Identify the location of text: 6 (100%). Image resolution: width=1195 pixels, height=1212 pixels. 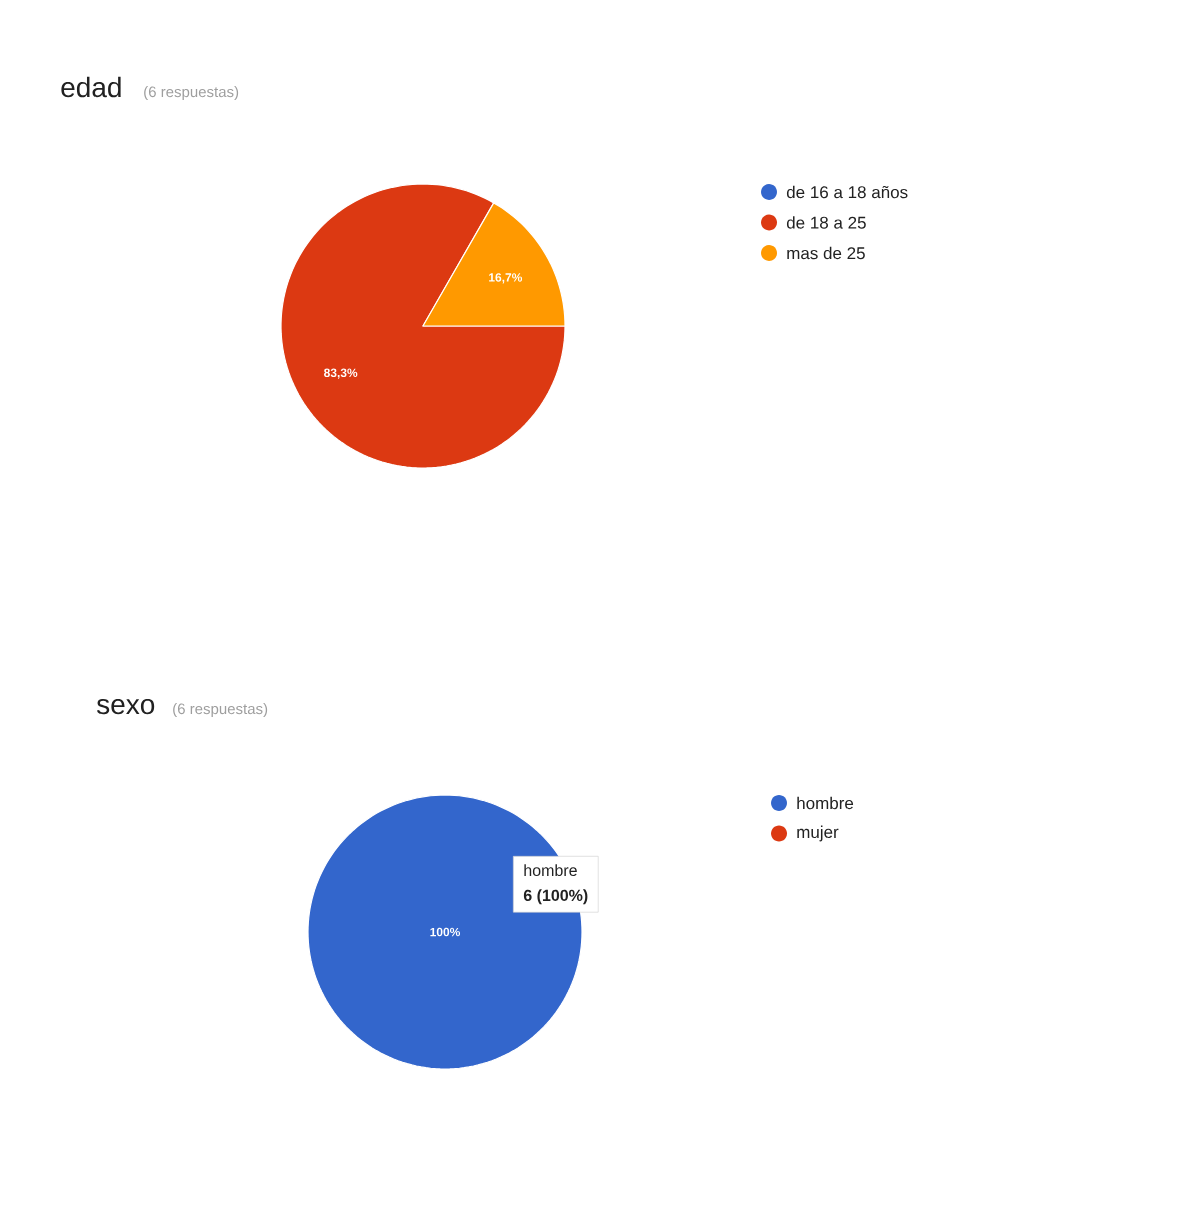
(555, 897).